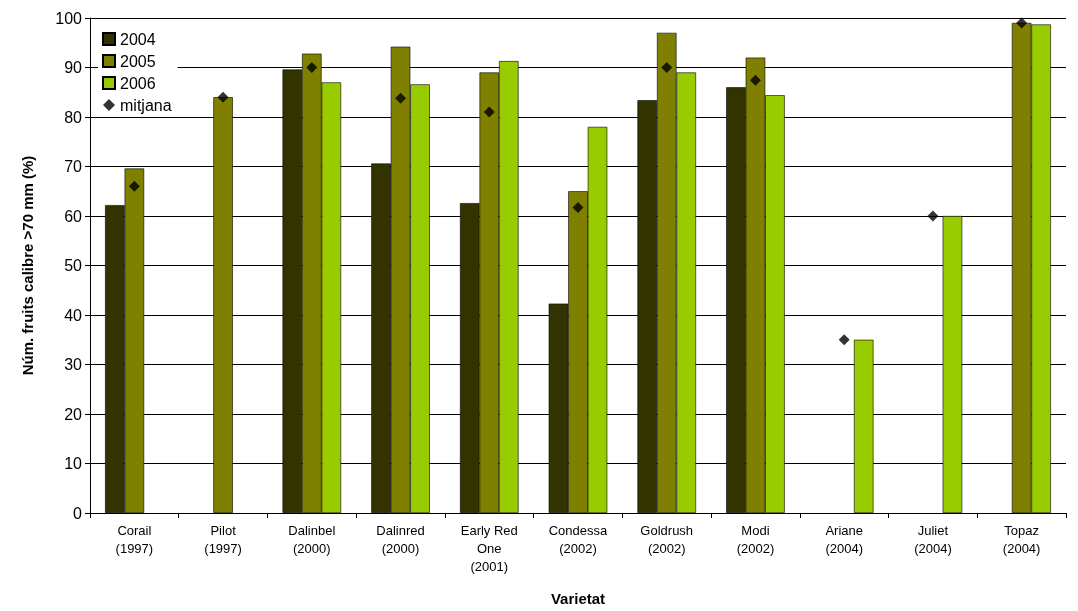 The image size is (1078, 611). I want to click on x-tick-label: Corail (1997), so click(134, 539).